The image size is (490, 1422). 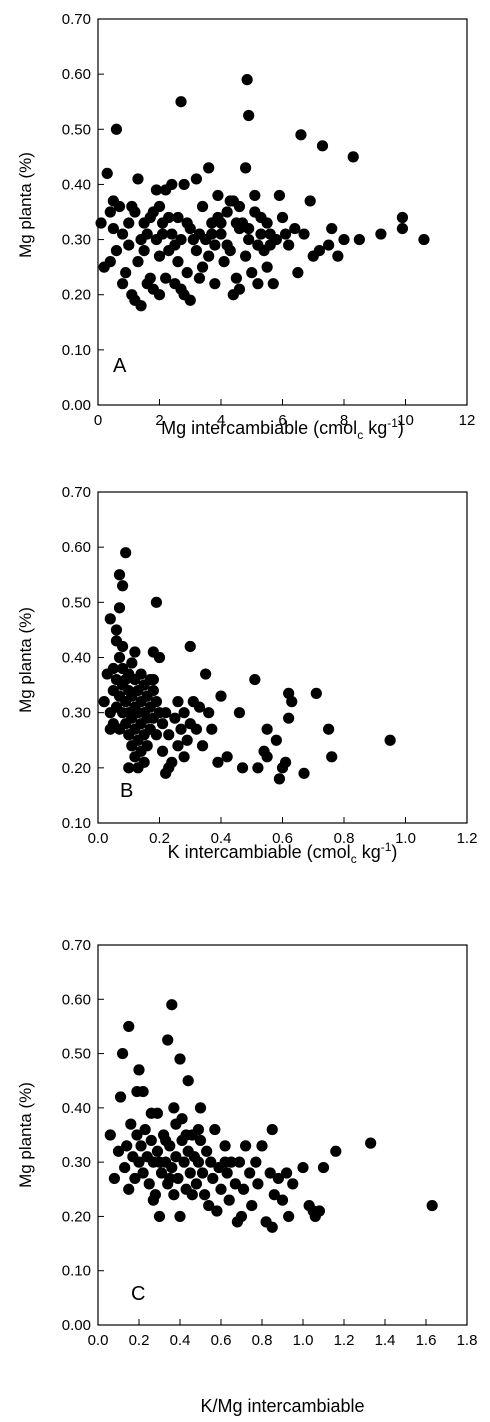 I want to click on panel-label: A, so click(x=120, y=366).